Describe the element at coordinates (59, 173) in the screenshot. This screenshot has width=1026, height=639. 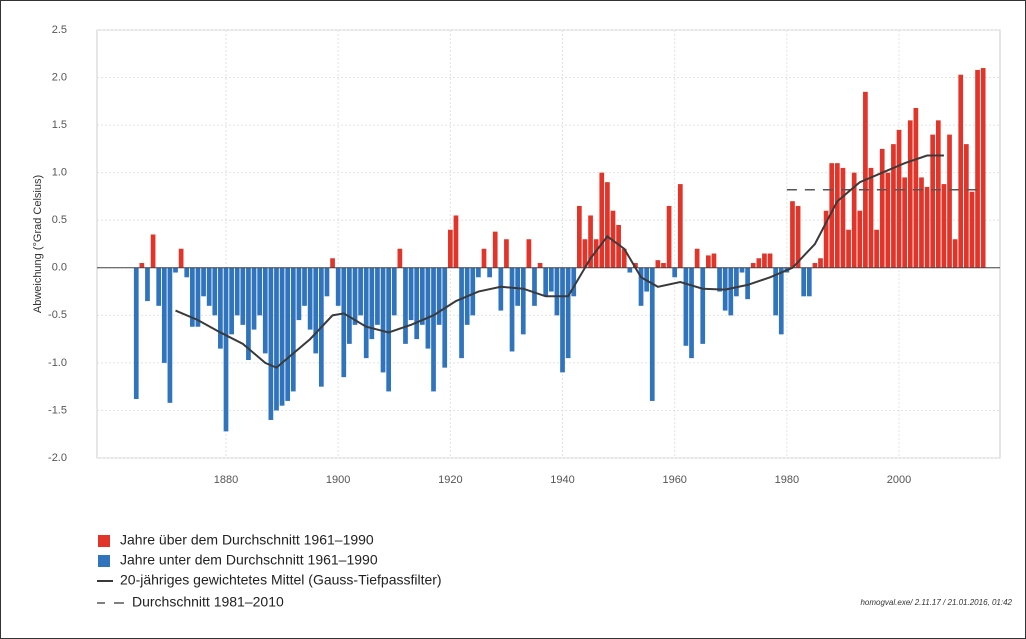
I see `y-tick-label: 1.0` at that location.